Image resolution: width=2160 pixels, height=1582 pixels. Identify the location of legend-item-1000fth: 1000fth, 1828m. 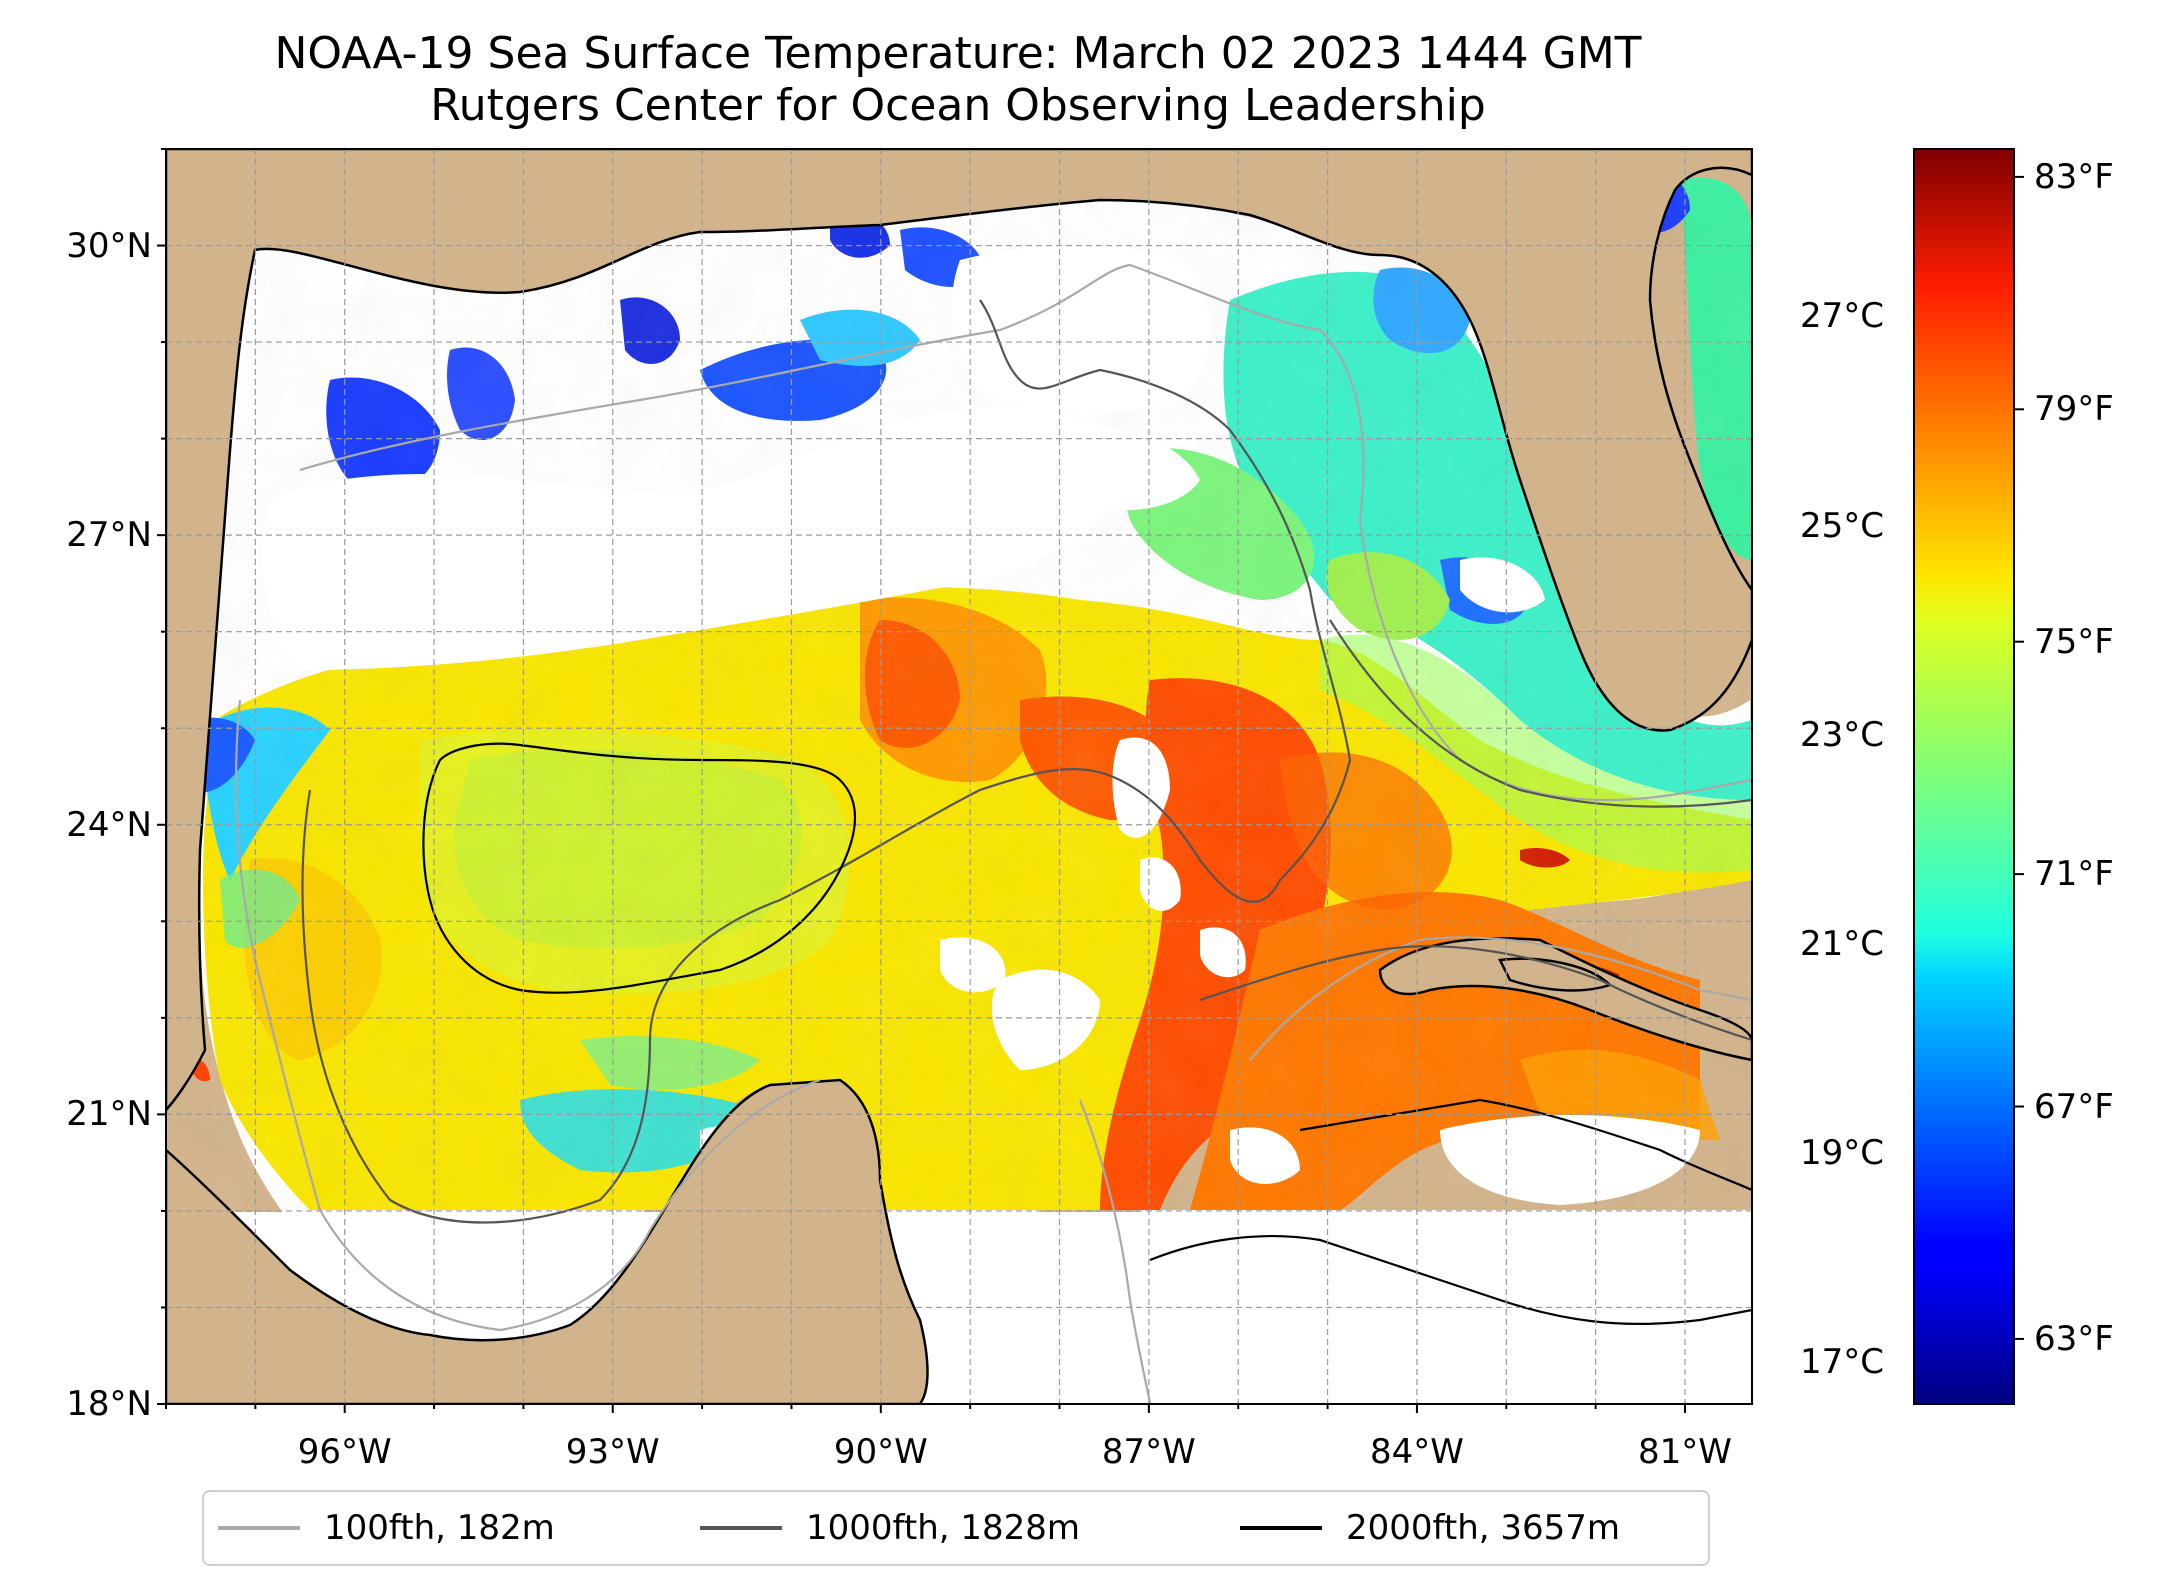
(890, 1528).